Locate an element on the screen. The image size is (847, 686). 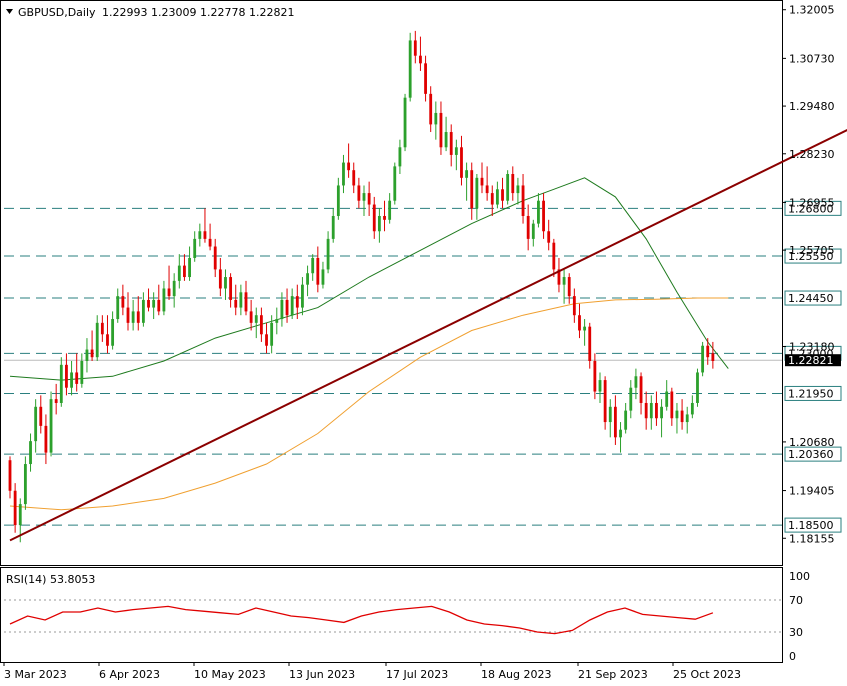
y-tick-label: 1.25705 is located at coordinates (812, 250).